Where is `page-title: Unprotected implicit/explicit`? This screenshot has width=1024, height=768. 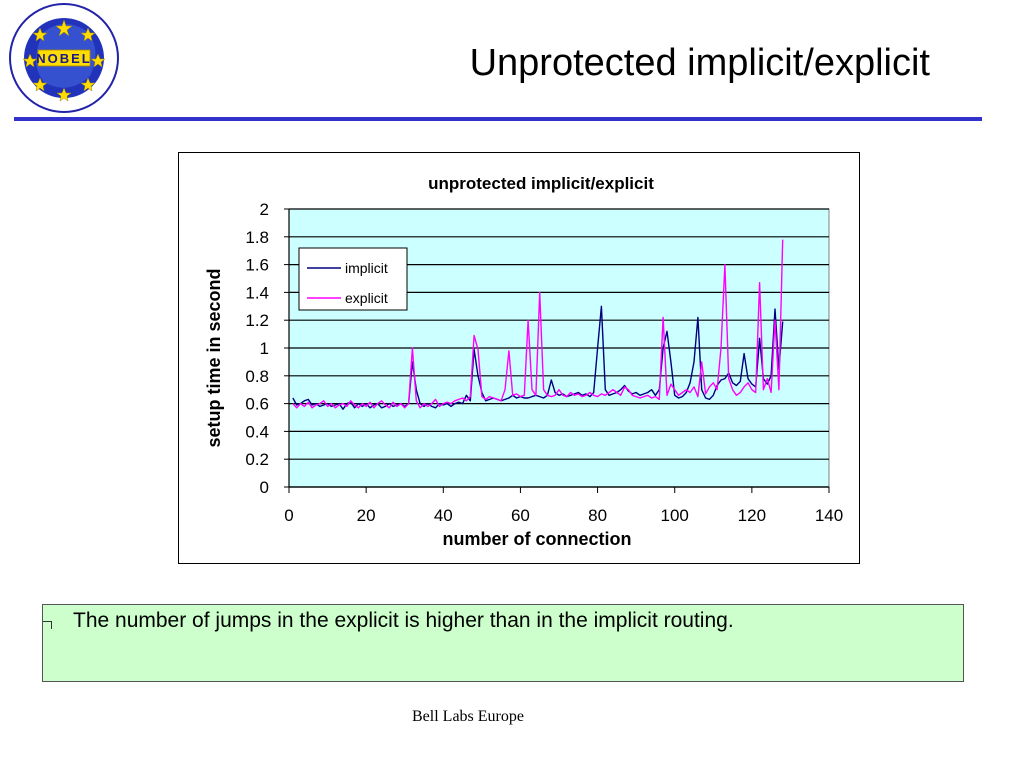 page-title: Unprotected implicit/explicit is located at coordinates (699, 63).